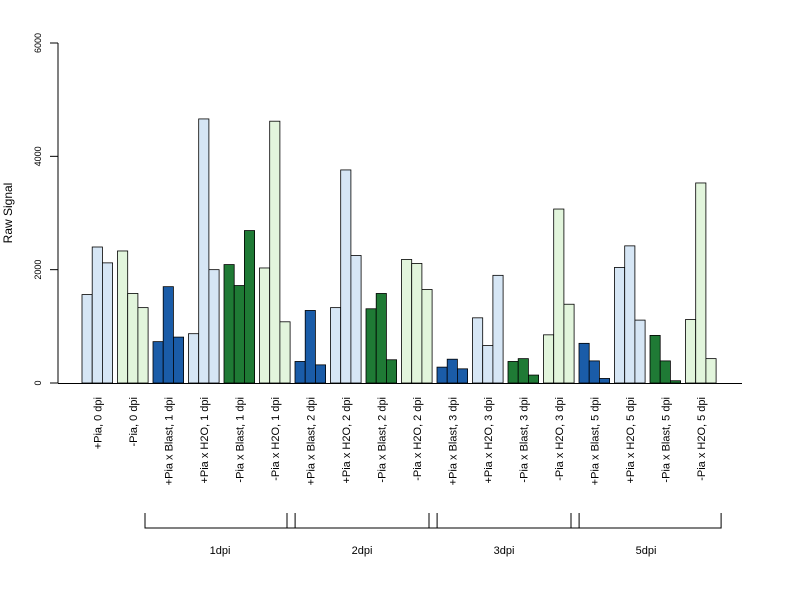  I want to click on y-tick-label: 4000, so click(38, 156).